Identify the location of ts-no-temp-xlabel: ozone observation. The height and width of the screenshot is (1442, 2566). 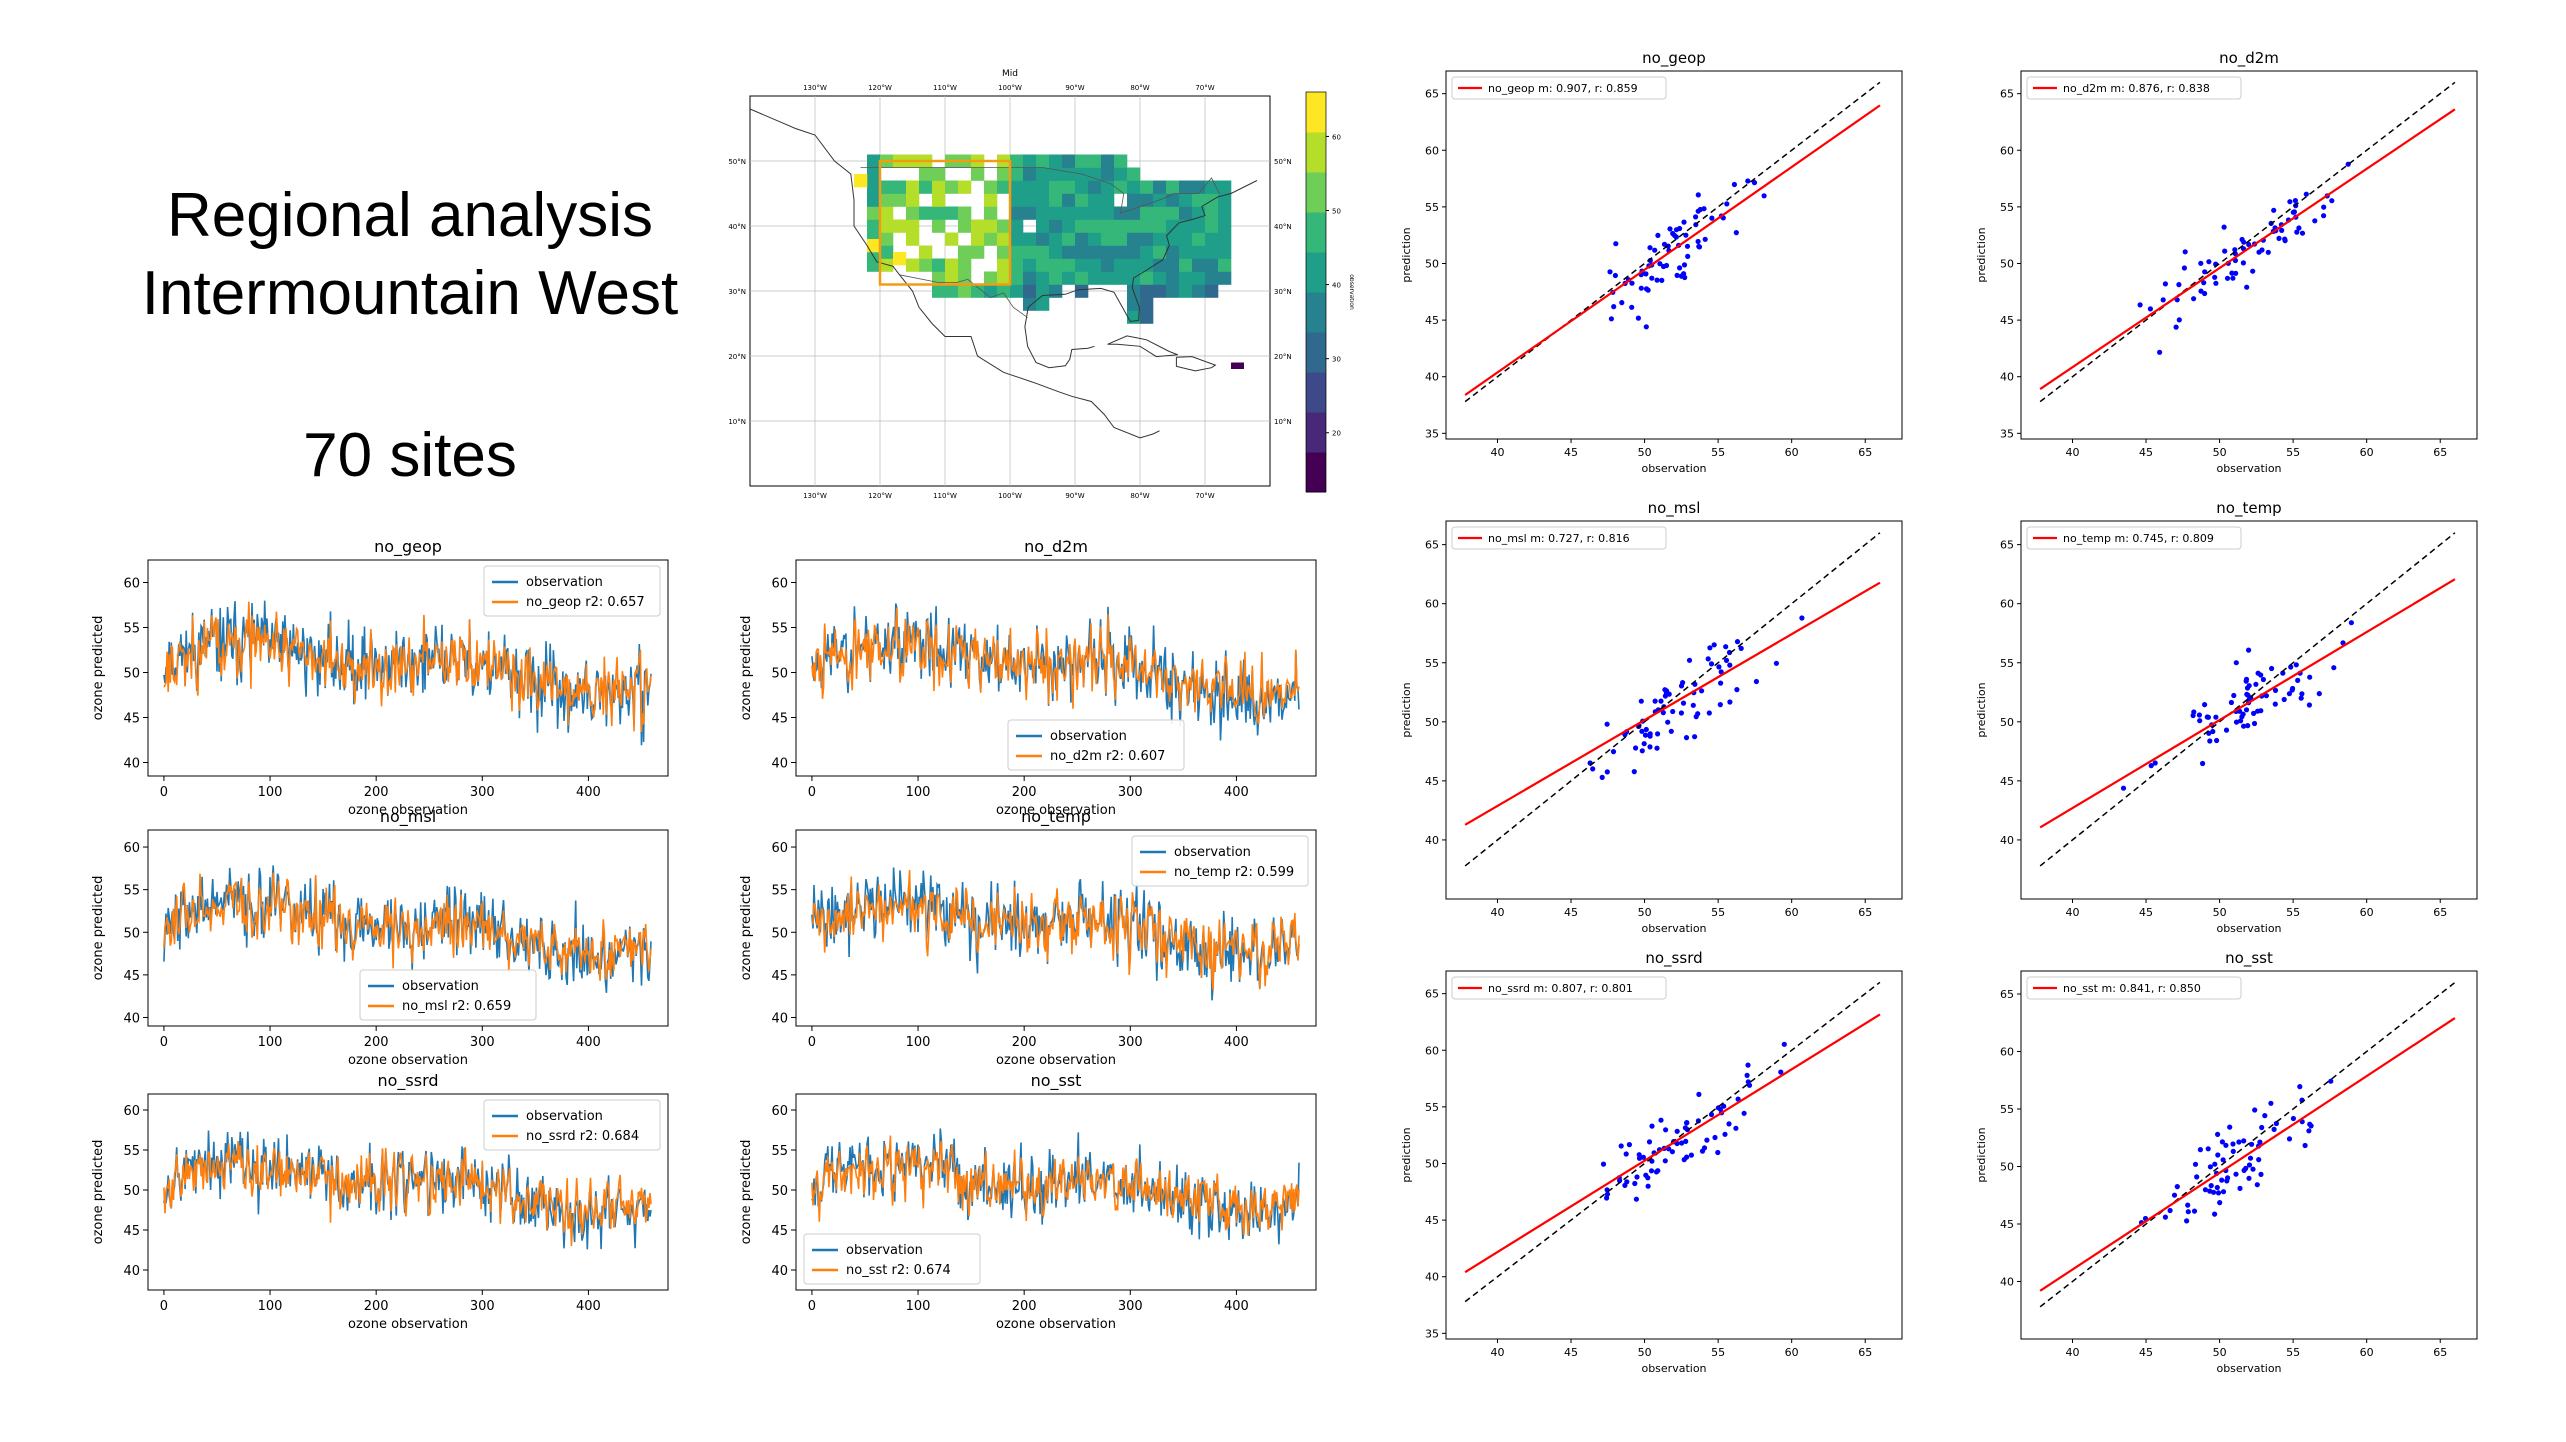
(1056, 1060).